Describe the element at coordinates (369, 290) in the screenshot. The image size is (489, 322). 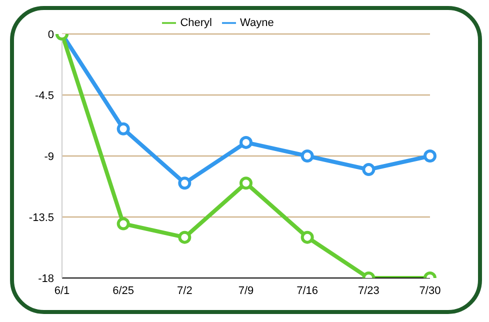
I see `x-tick-label: 7/23` at that location.